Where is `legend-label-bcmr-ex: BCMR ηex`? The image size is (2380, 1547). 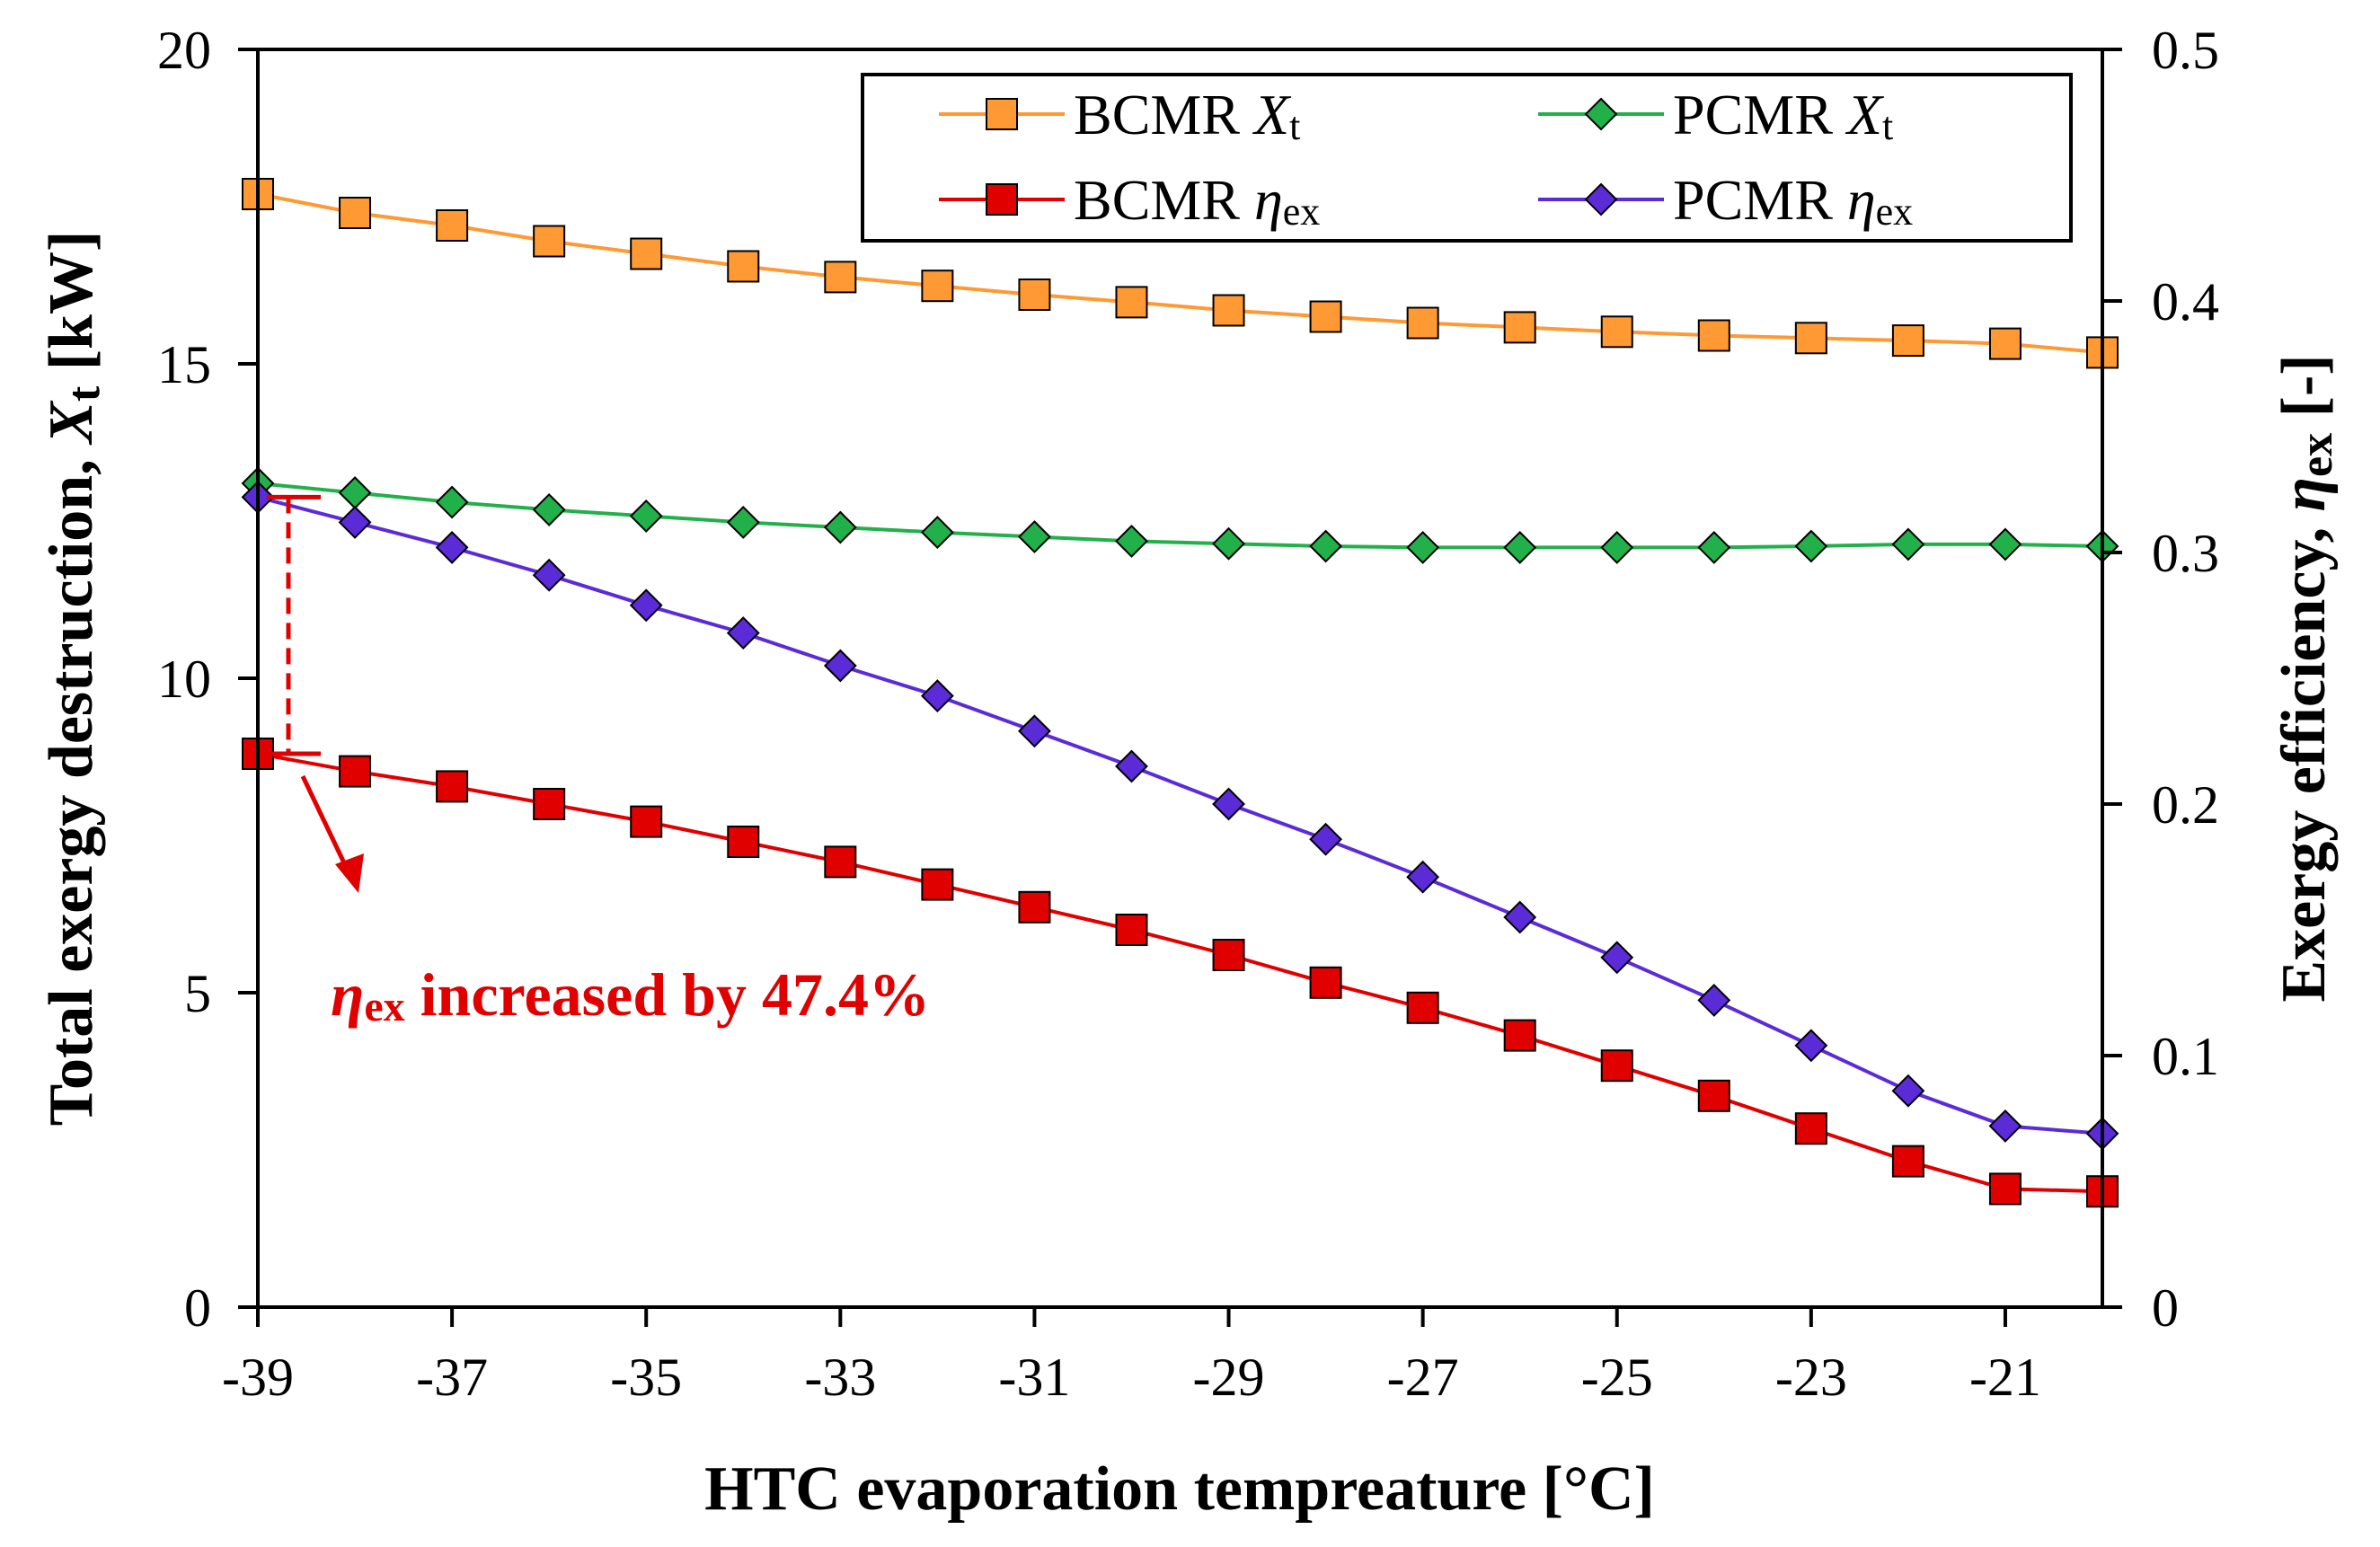 legend-label-bcmr-ex: BCMR ηex is located at coordinates (1197, 201).